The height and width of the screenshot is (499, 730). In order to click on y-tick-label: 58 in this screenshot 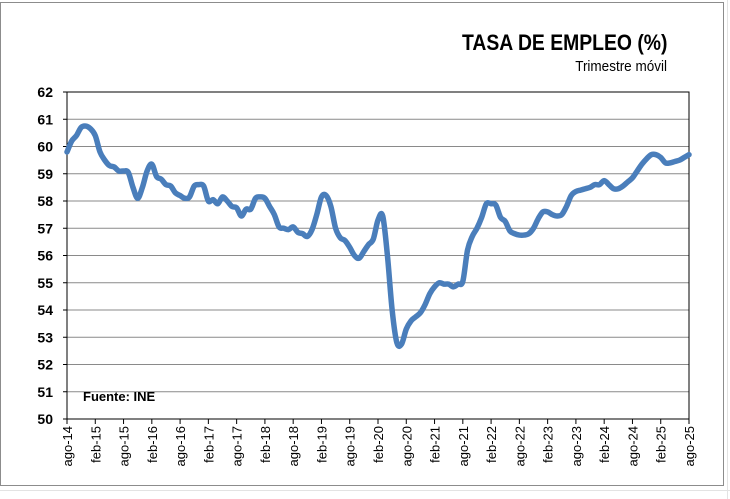, I will do `click(45, 201)`.